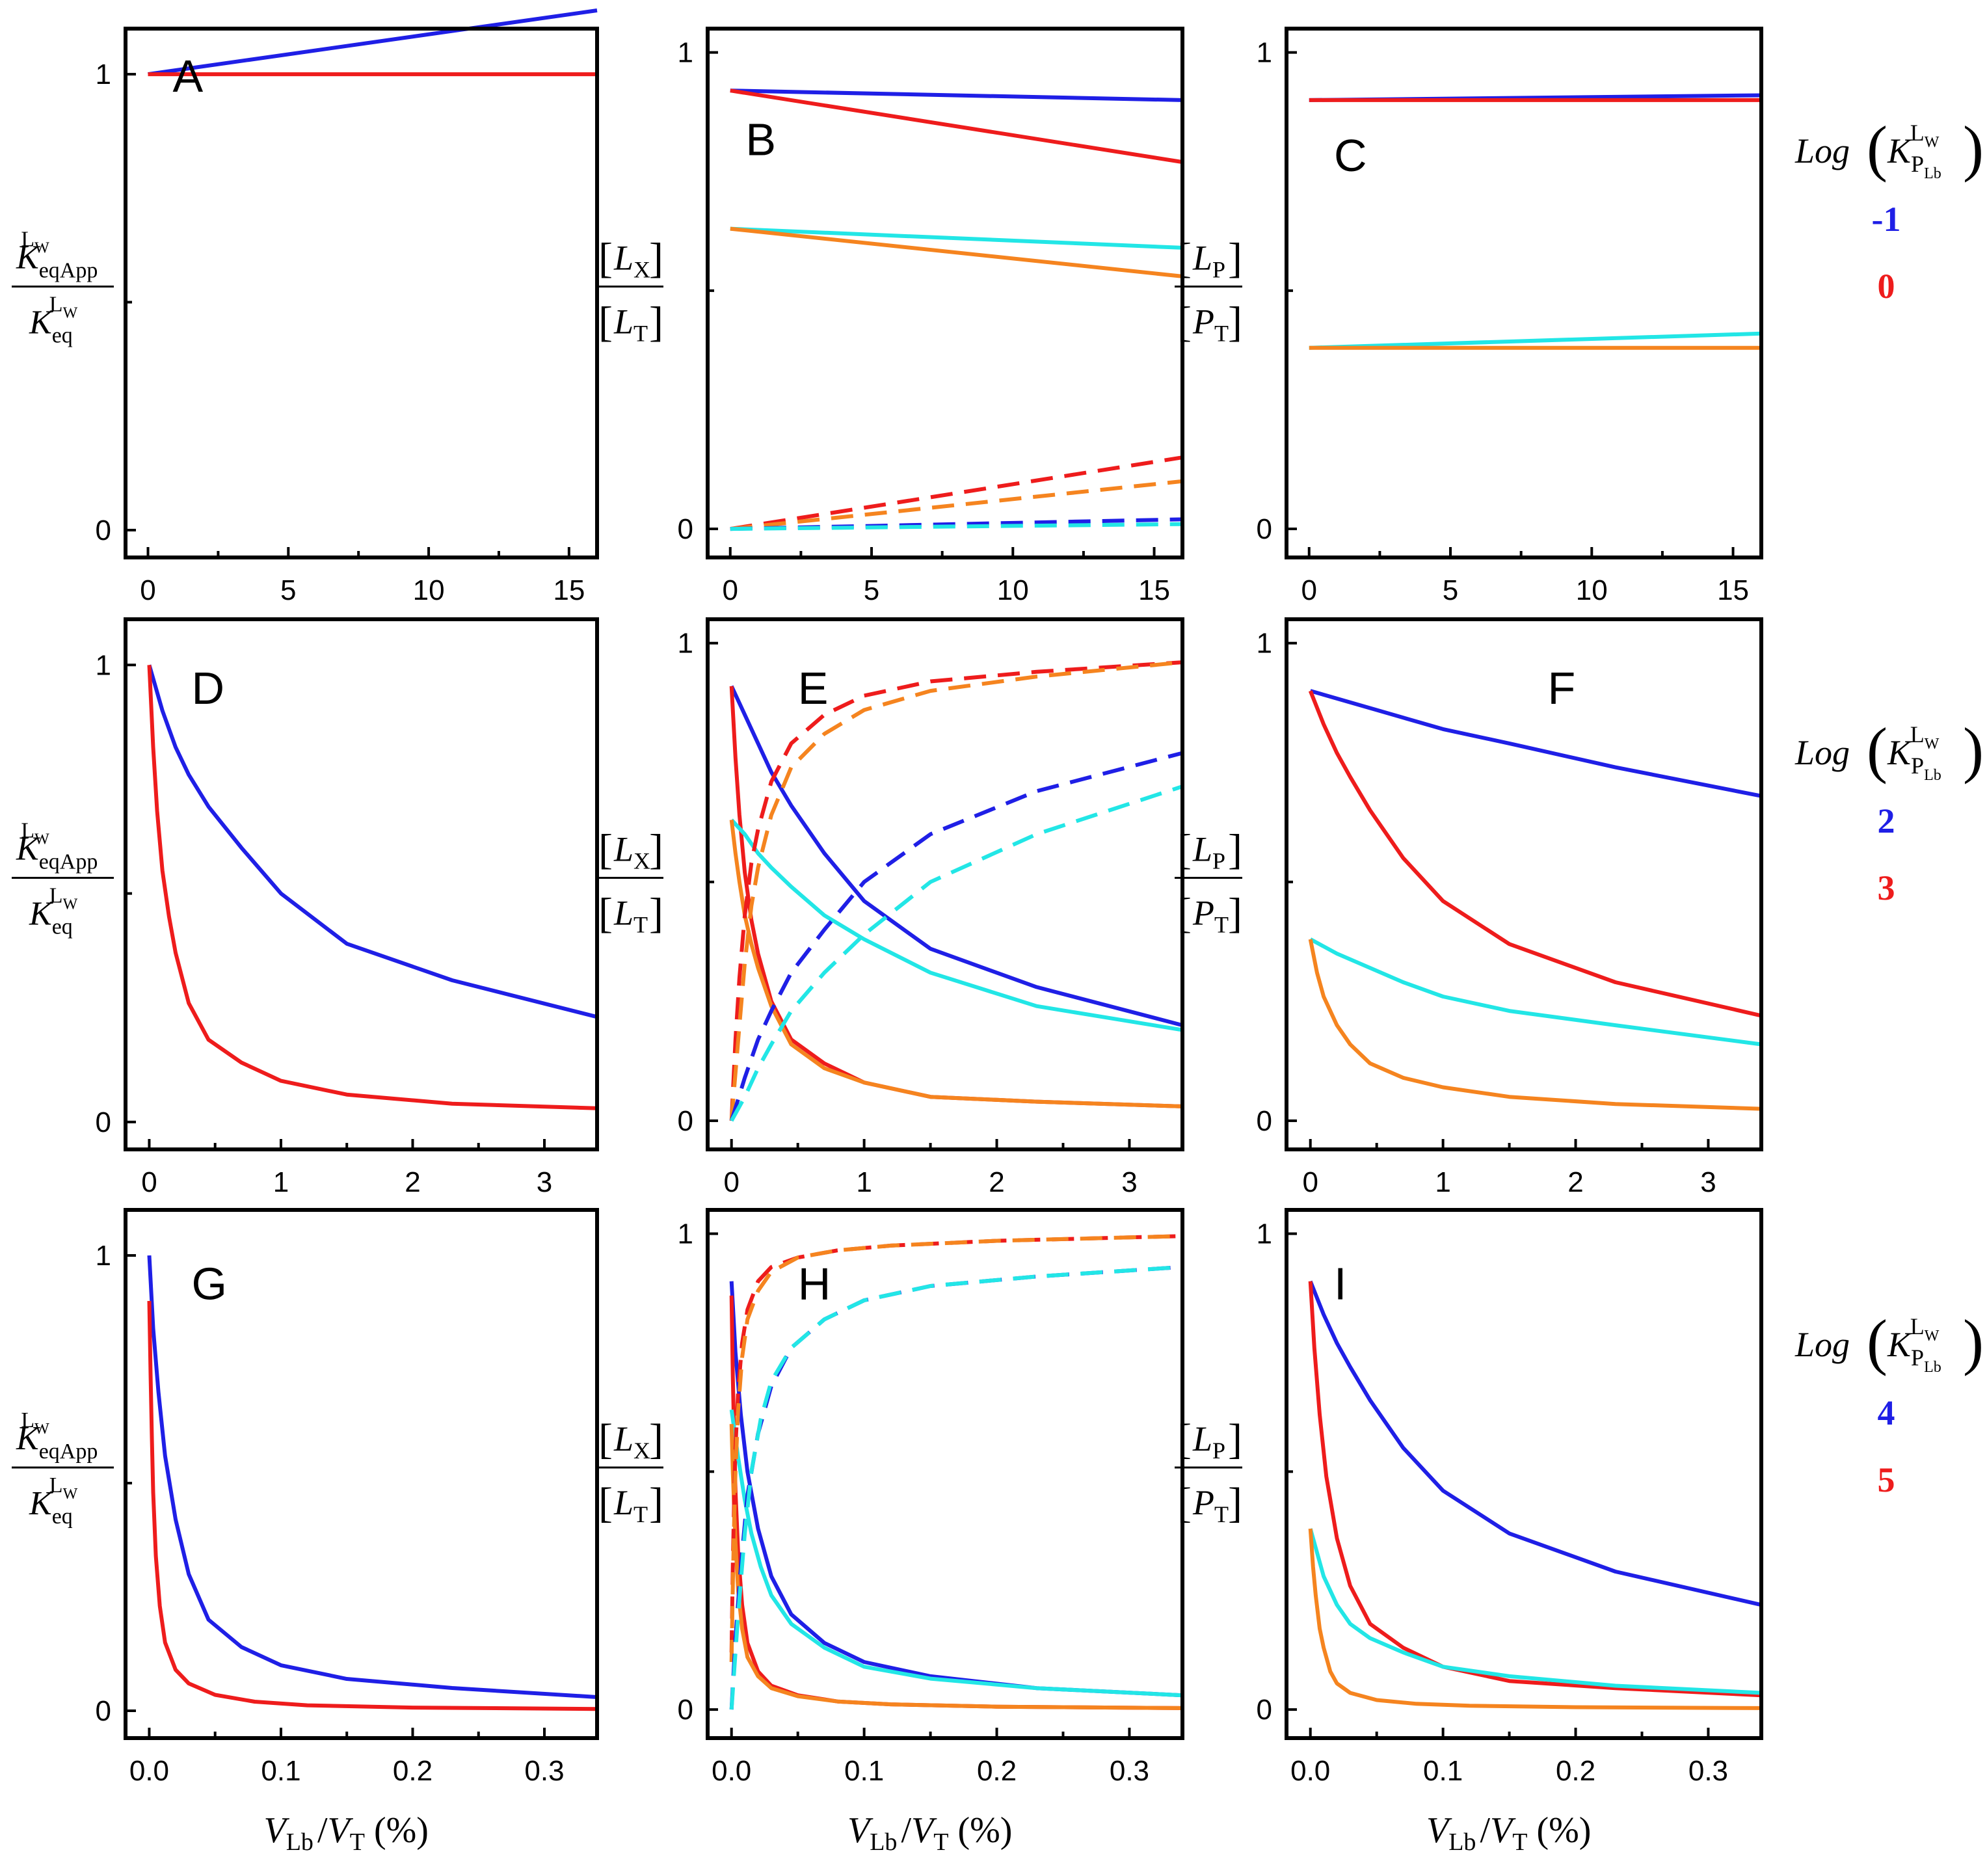  Describe the element at coordinates (731, 1771) in the screenshot. I see `x-tick-label-H: 0.0` at that location.